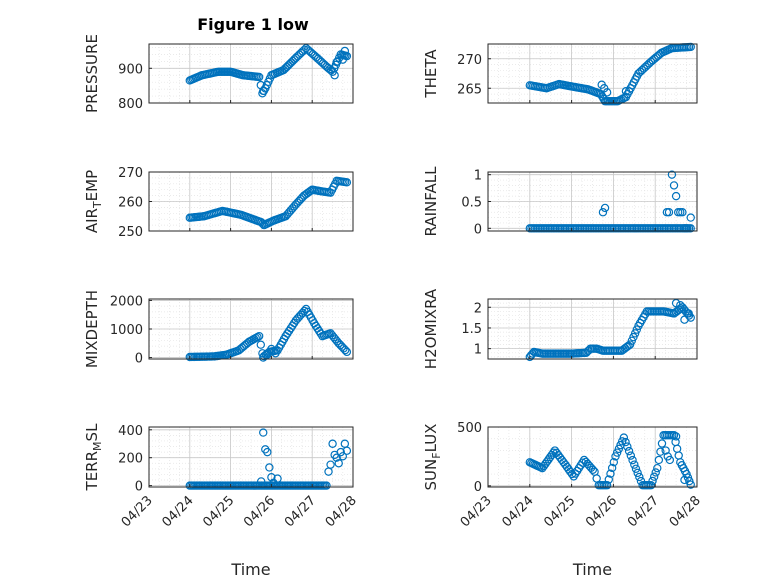 This screenshot has height=583, width=778. Describe the element at coordinates (431, 74) in the screenshot. I see `y-axis-label: THETA` at that location.